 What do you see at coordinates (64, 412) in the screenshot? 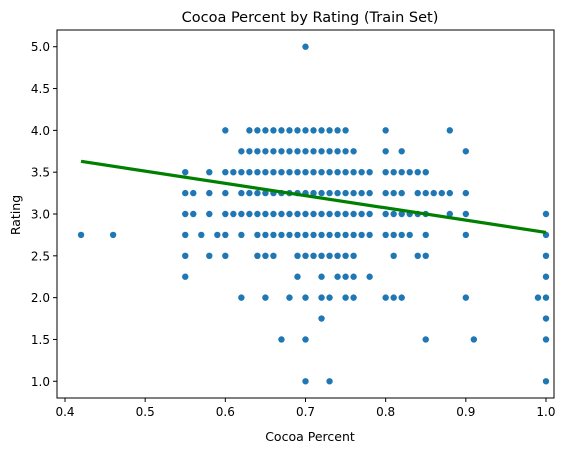
I see `x-tick-label: 0.4` at bounding box center [64, 412].